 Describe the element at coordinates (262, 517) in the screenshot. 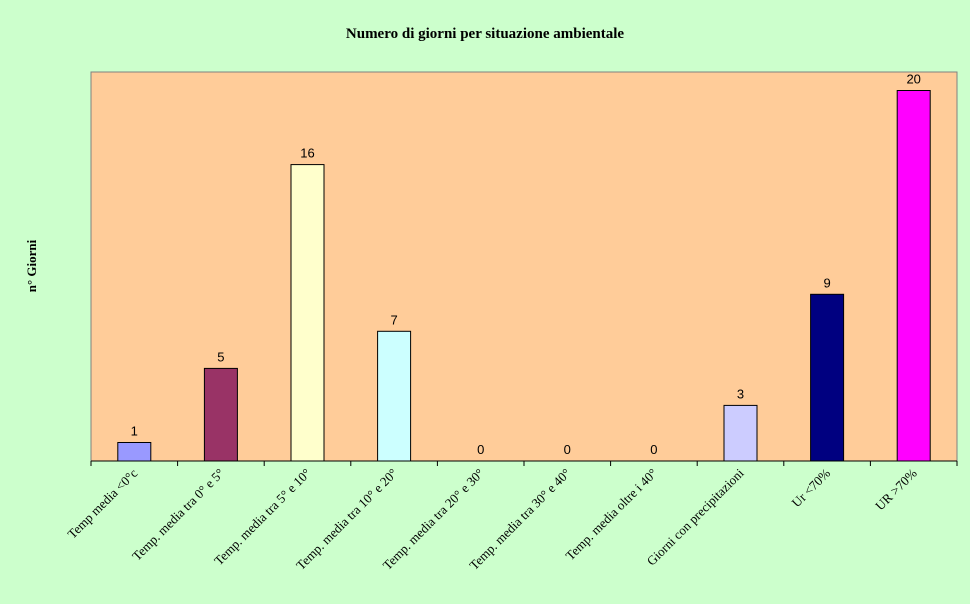

I see `tick-label-3: Temp. media tra 5° e 10°` at that location.